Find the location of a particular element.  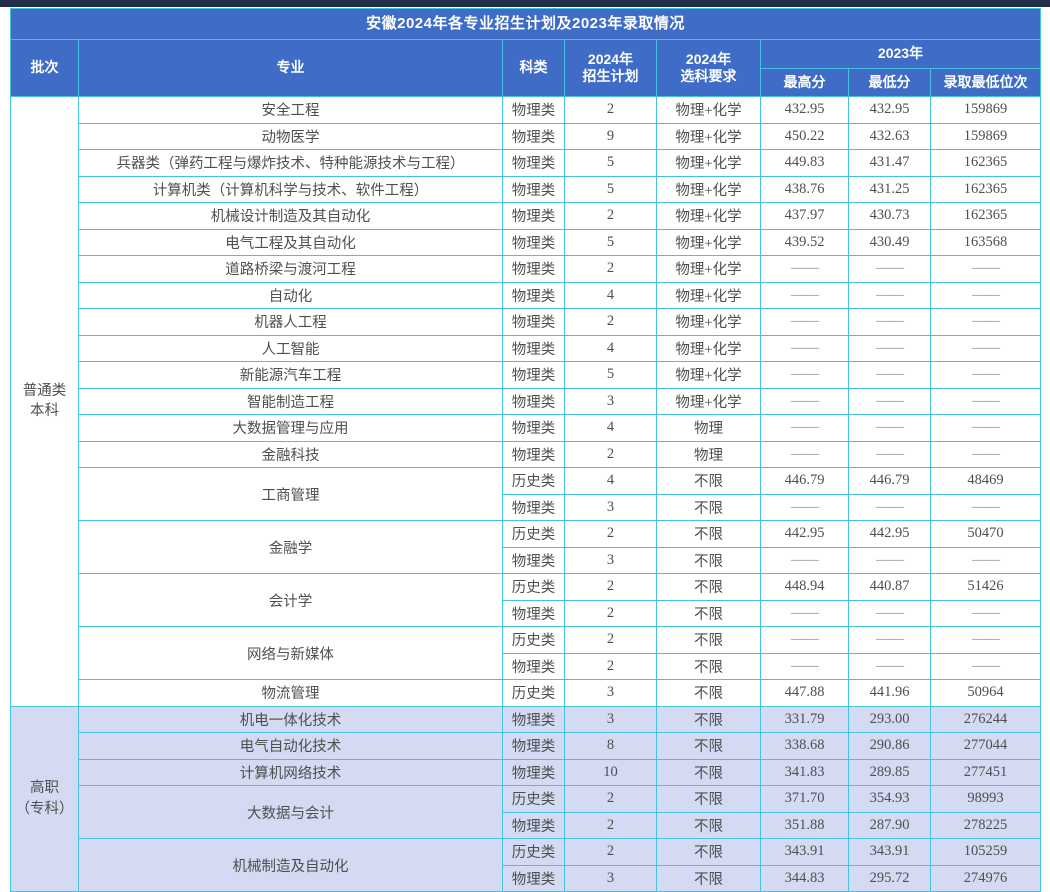

header-major: 专业 is located at coordinates (290, 68).